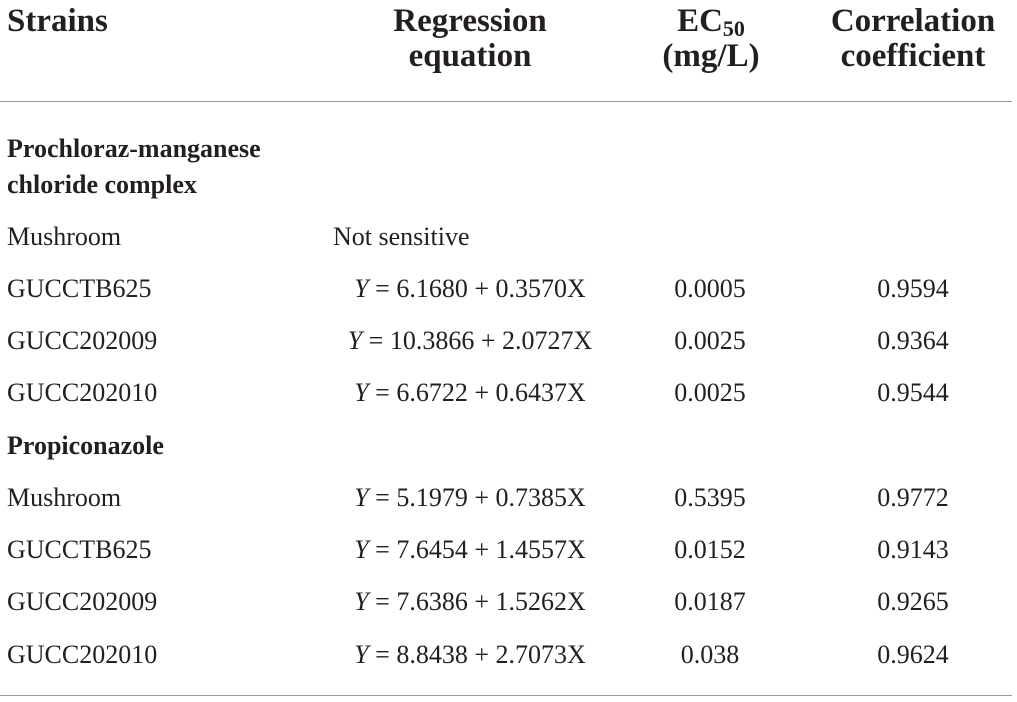 This screenshot has width=1017, height=702. Describe the element at coordinates (470, 392) in the screenshot. I see `equation-cell: Y = 6.6722 + 0.6437X` at that location.